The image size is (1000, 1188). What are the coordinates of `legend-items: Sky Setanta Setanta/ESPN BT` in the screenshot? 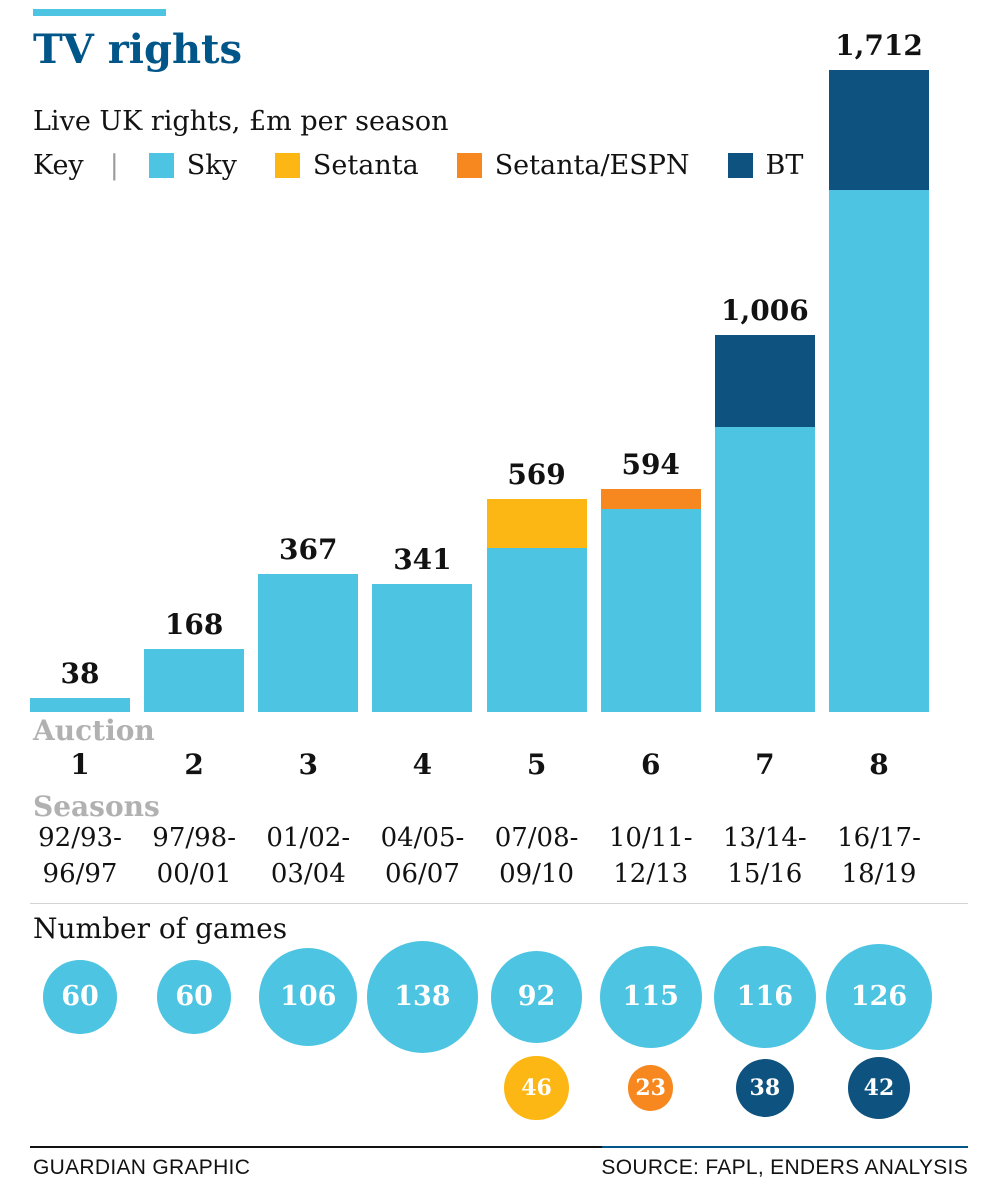 It's located at (495, 165).